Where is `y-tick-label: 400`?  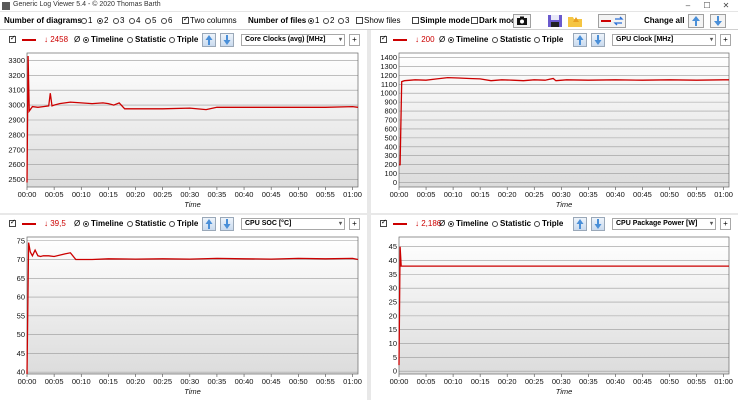 y-tick-label: 400 is located at coordinates (390, 146).